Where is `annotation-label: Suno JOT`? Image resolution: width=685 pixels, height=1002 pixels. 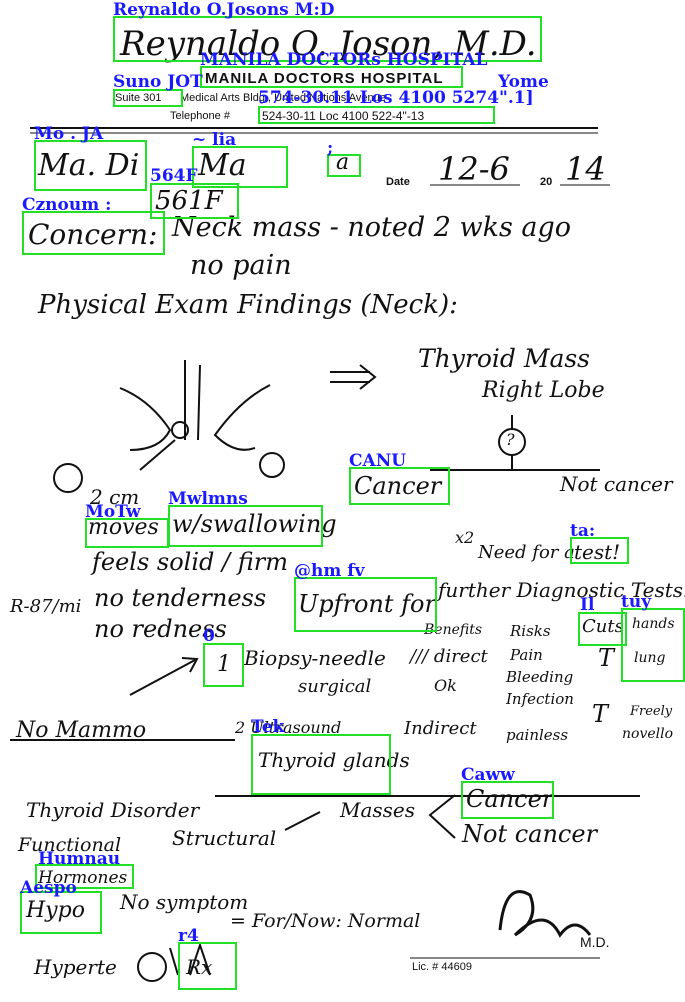
annotation-label: Suno JOT is located at coordinates (158, 82).